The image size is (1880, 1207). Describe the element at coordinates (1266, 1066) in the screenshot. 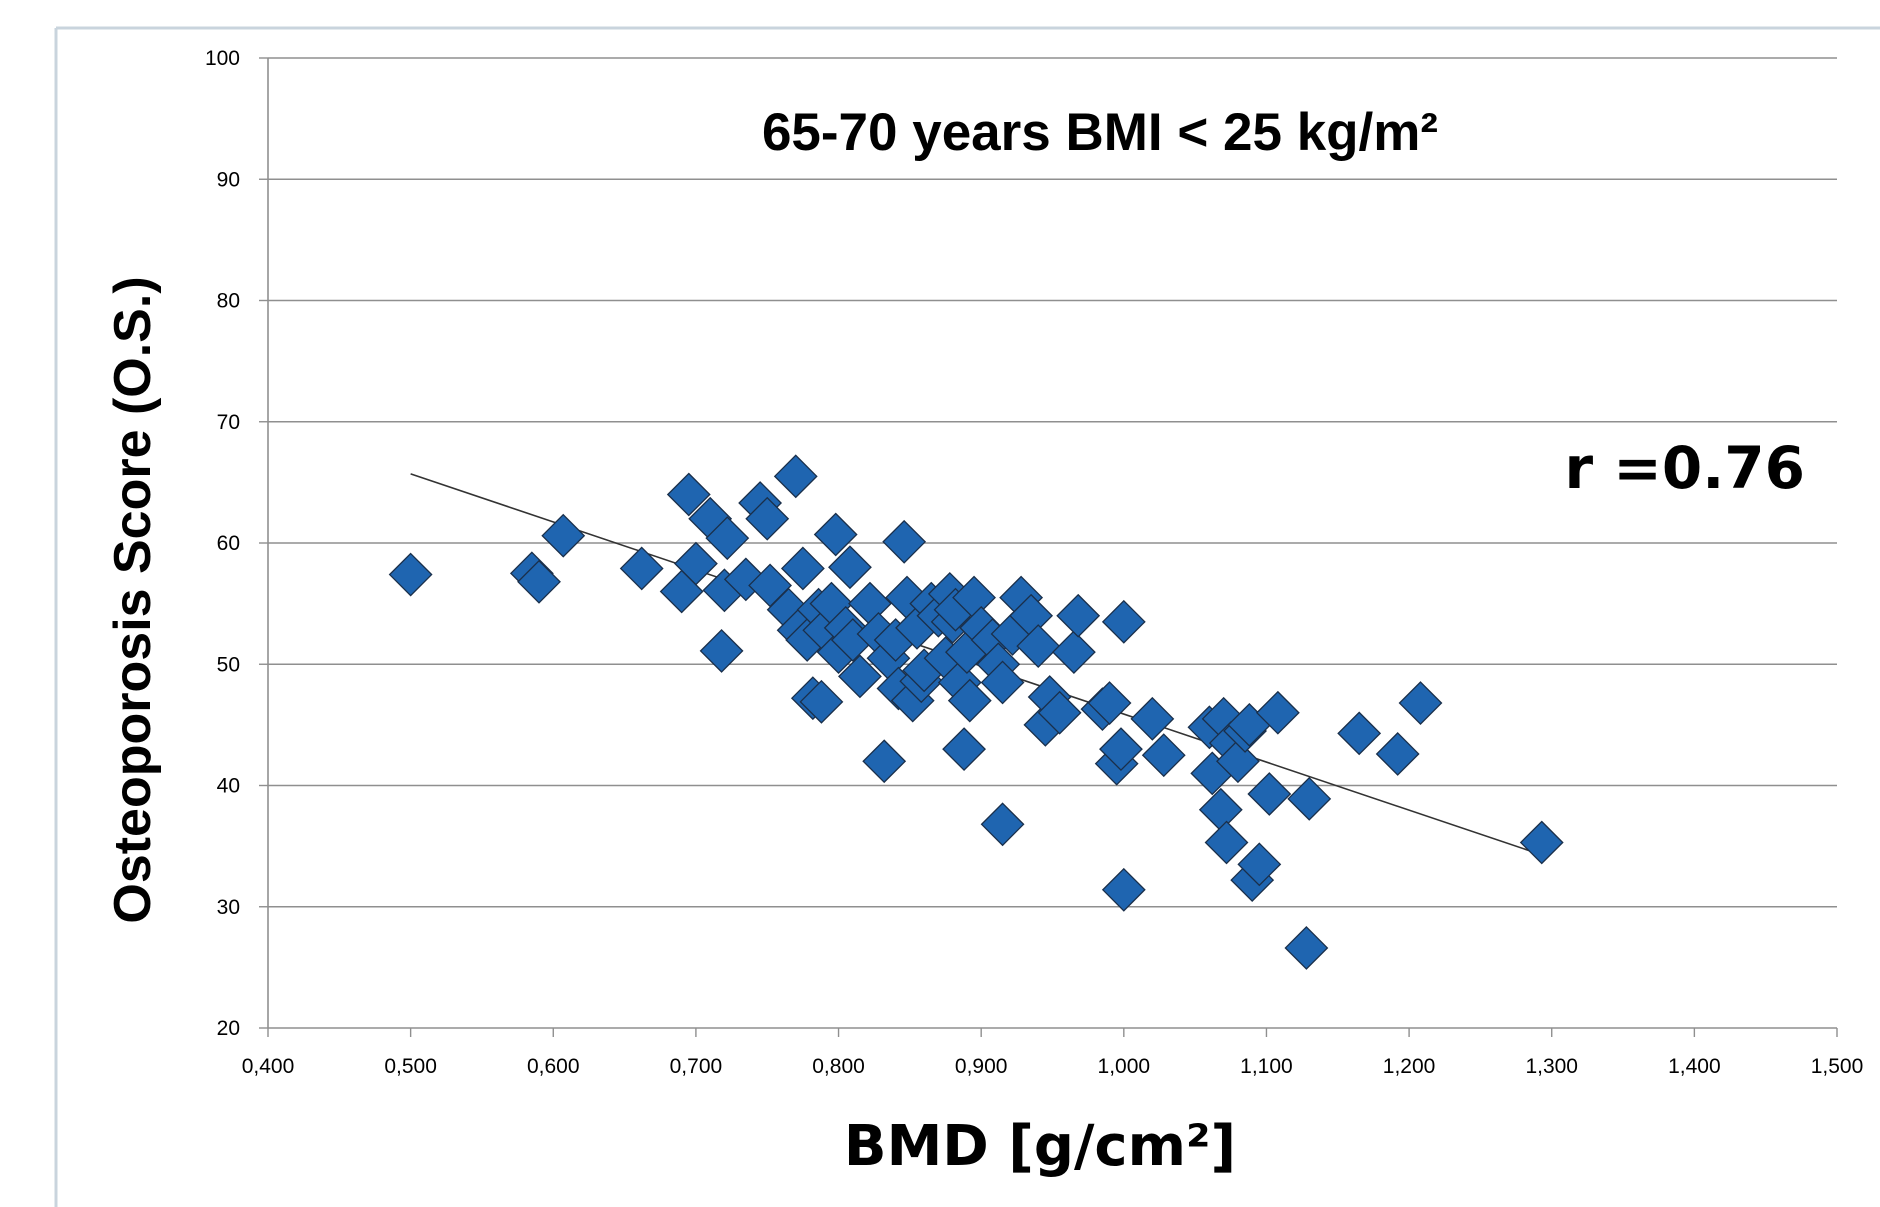

I see `x-tick-label-7: 1,100` at that location.